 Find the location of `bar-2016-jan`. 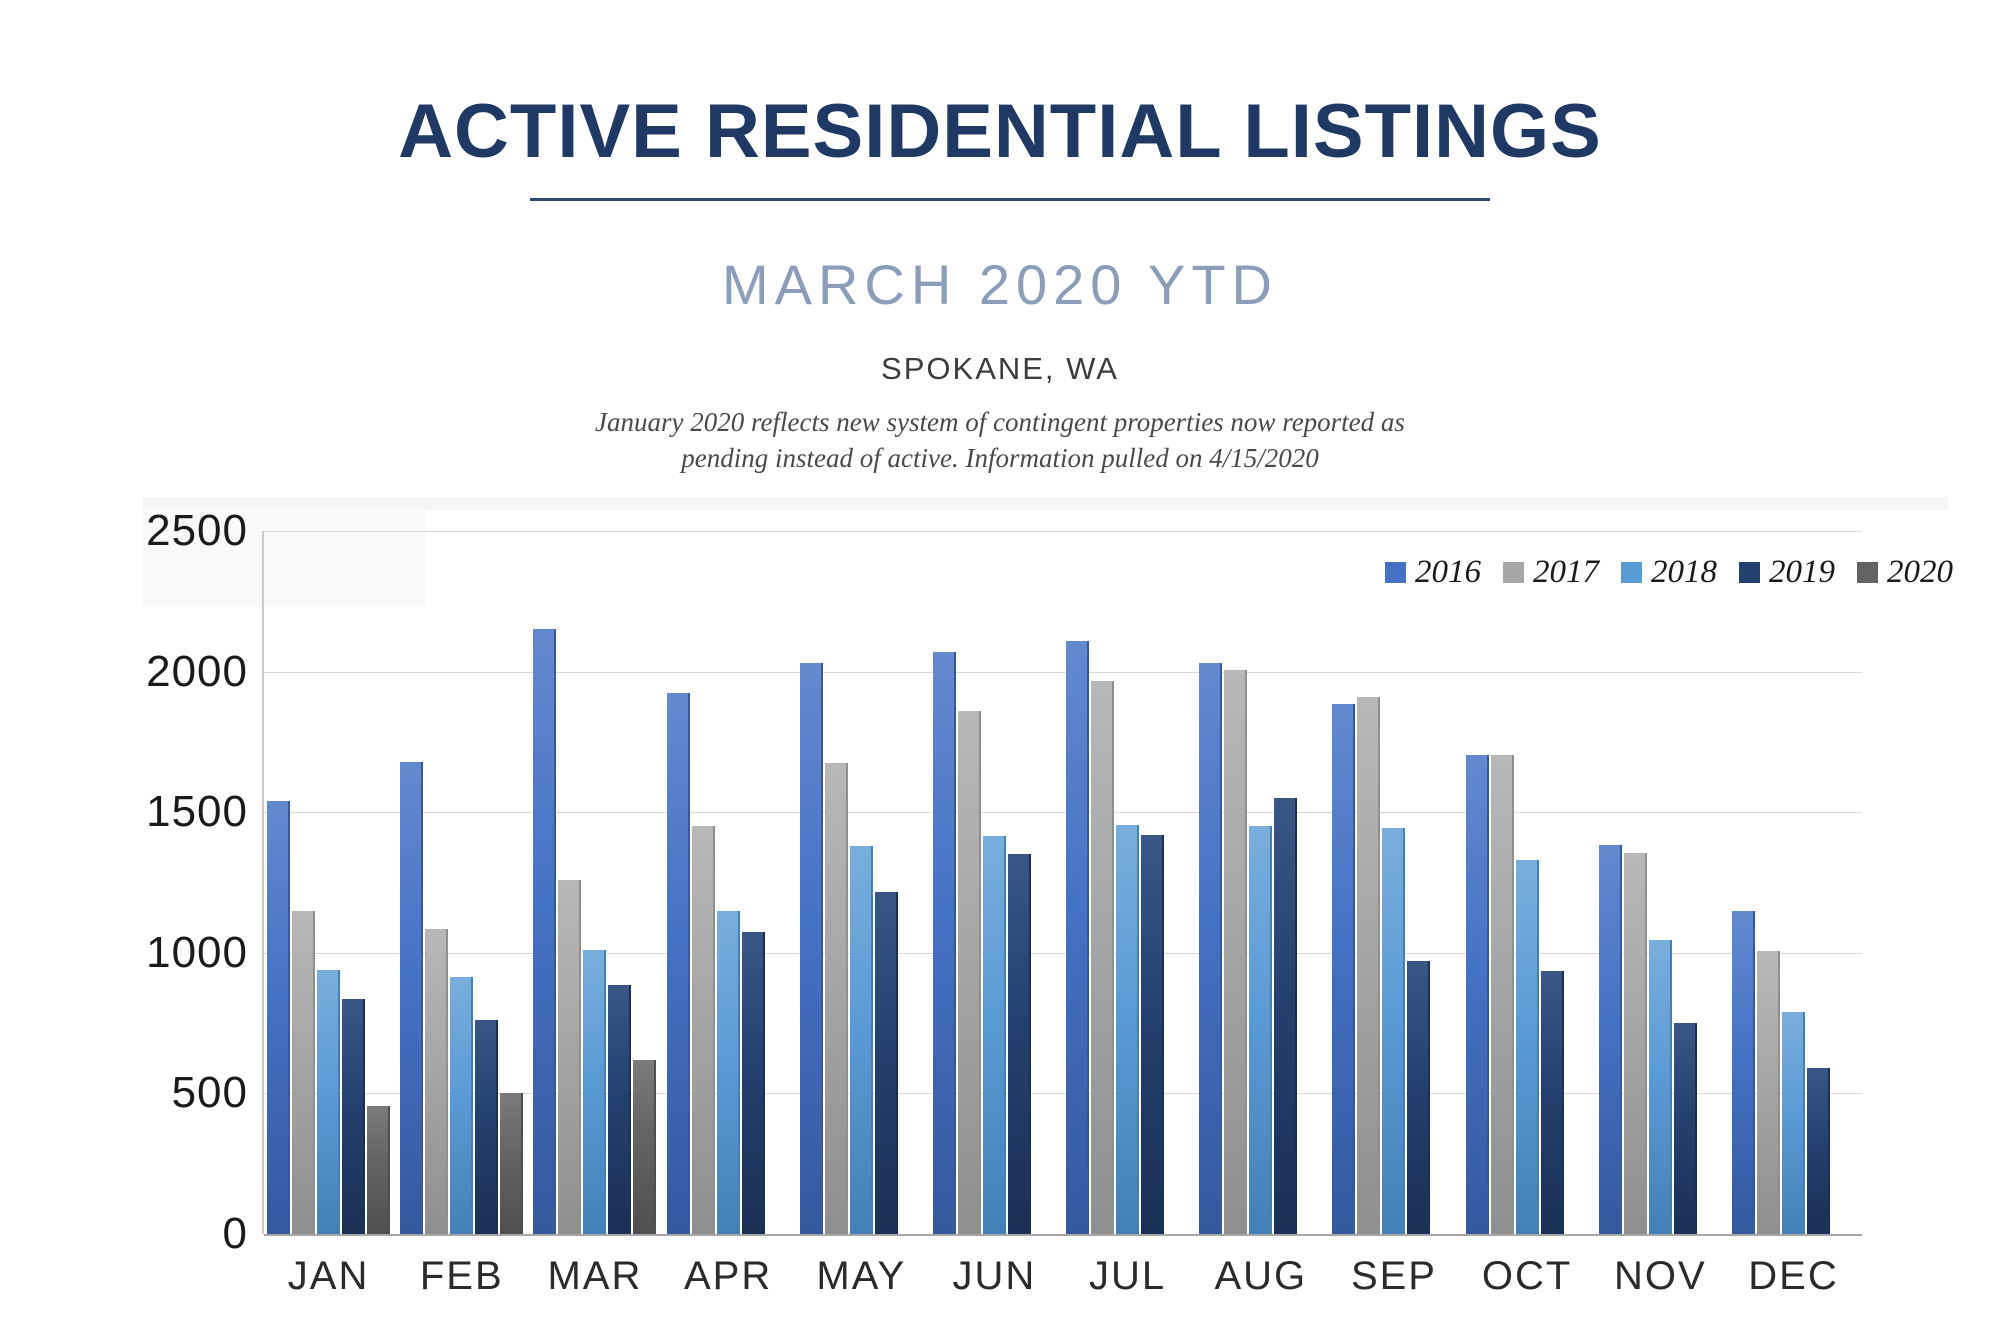

bar-2016-jan is located at coordinates (279, 1017).